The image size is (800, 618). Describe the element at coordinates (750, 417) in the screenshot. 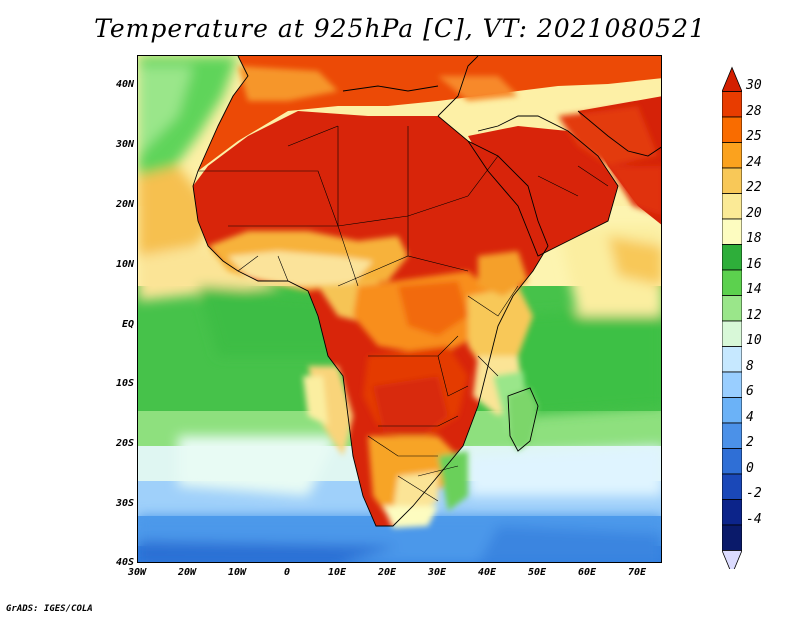

I see `colorbar-tick-label: 4` at that location.